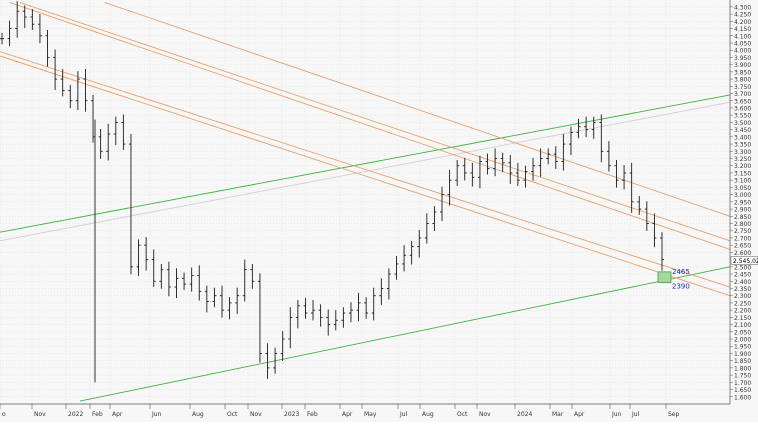 The height and width of the screenshot is (426, 758). Describe the element at coordinates (742, 231) in the screenshot. I see `y-tick-label: 2.750` at that location.